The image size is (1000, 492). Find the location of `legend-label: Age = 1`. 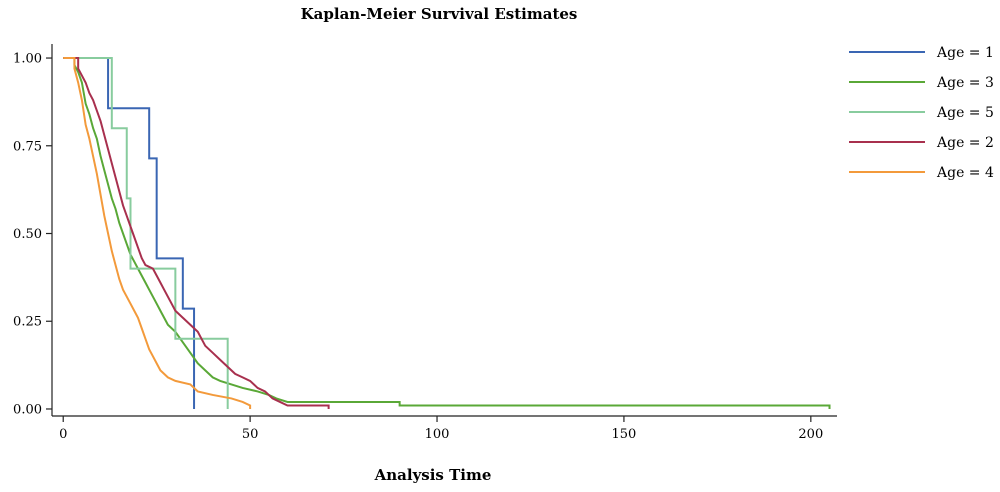

legend-label: Age = 1 is located at coordinates (965, 53).